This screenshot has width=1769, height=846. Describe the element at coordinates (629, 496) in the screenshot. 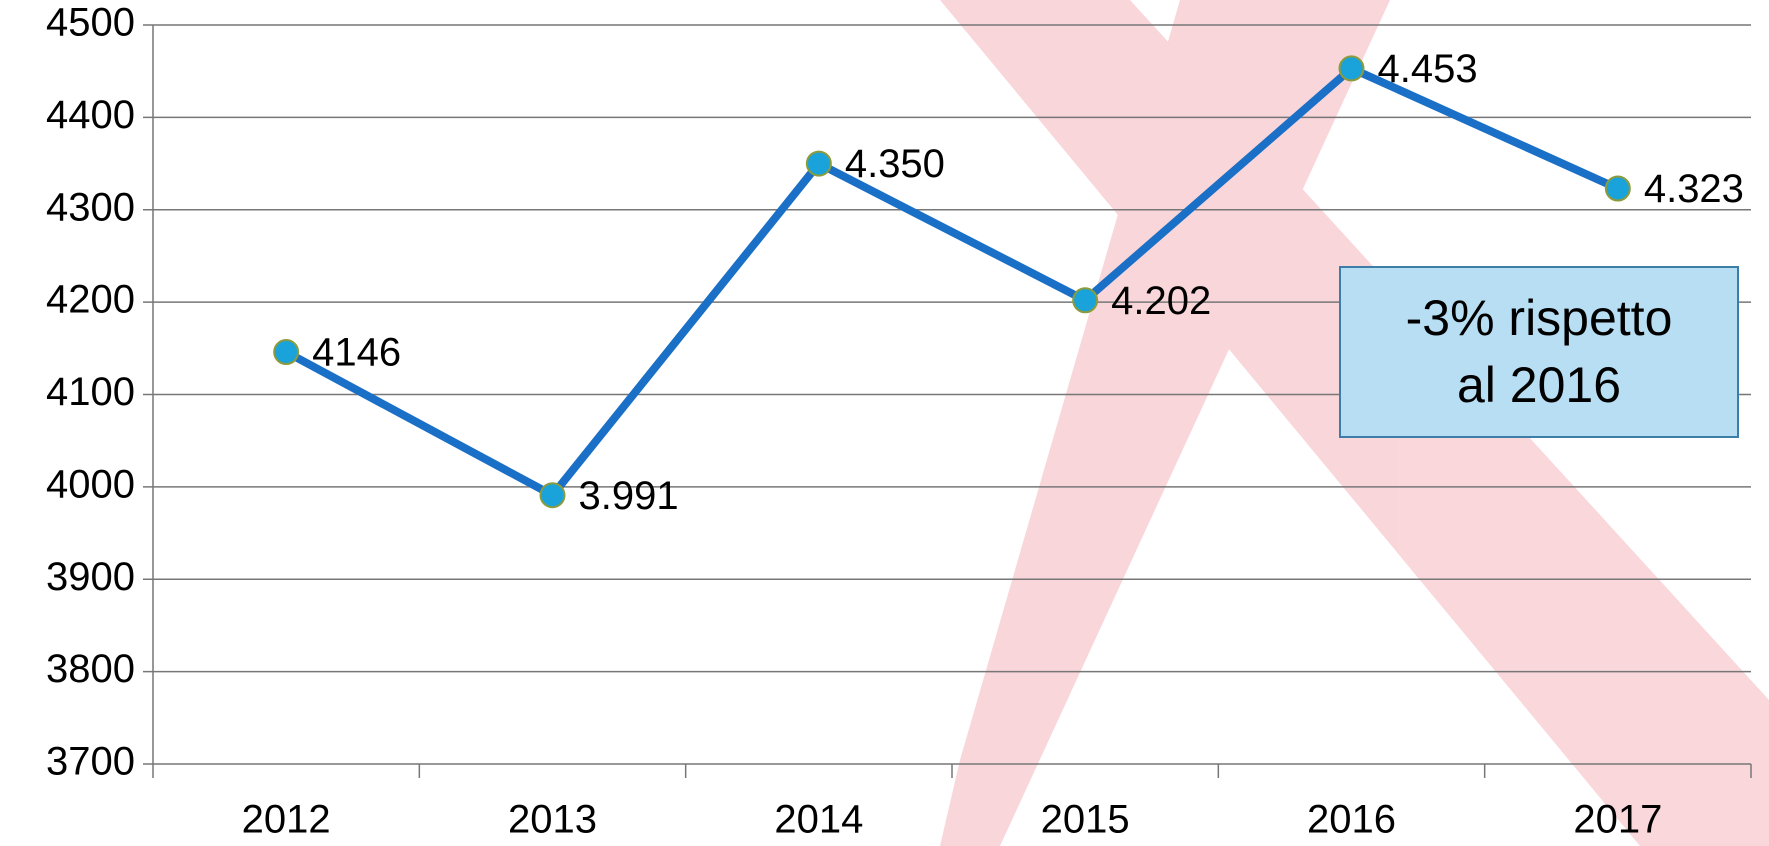

I see `data-label: 3.991` at that location.